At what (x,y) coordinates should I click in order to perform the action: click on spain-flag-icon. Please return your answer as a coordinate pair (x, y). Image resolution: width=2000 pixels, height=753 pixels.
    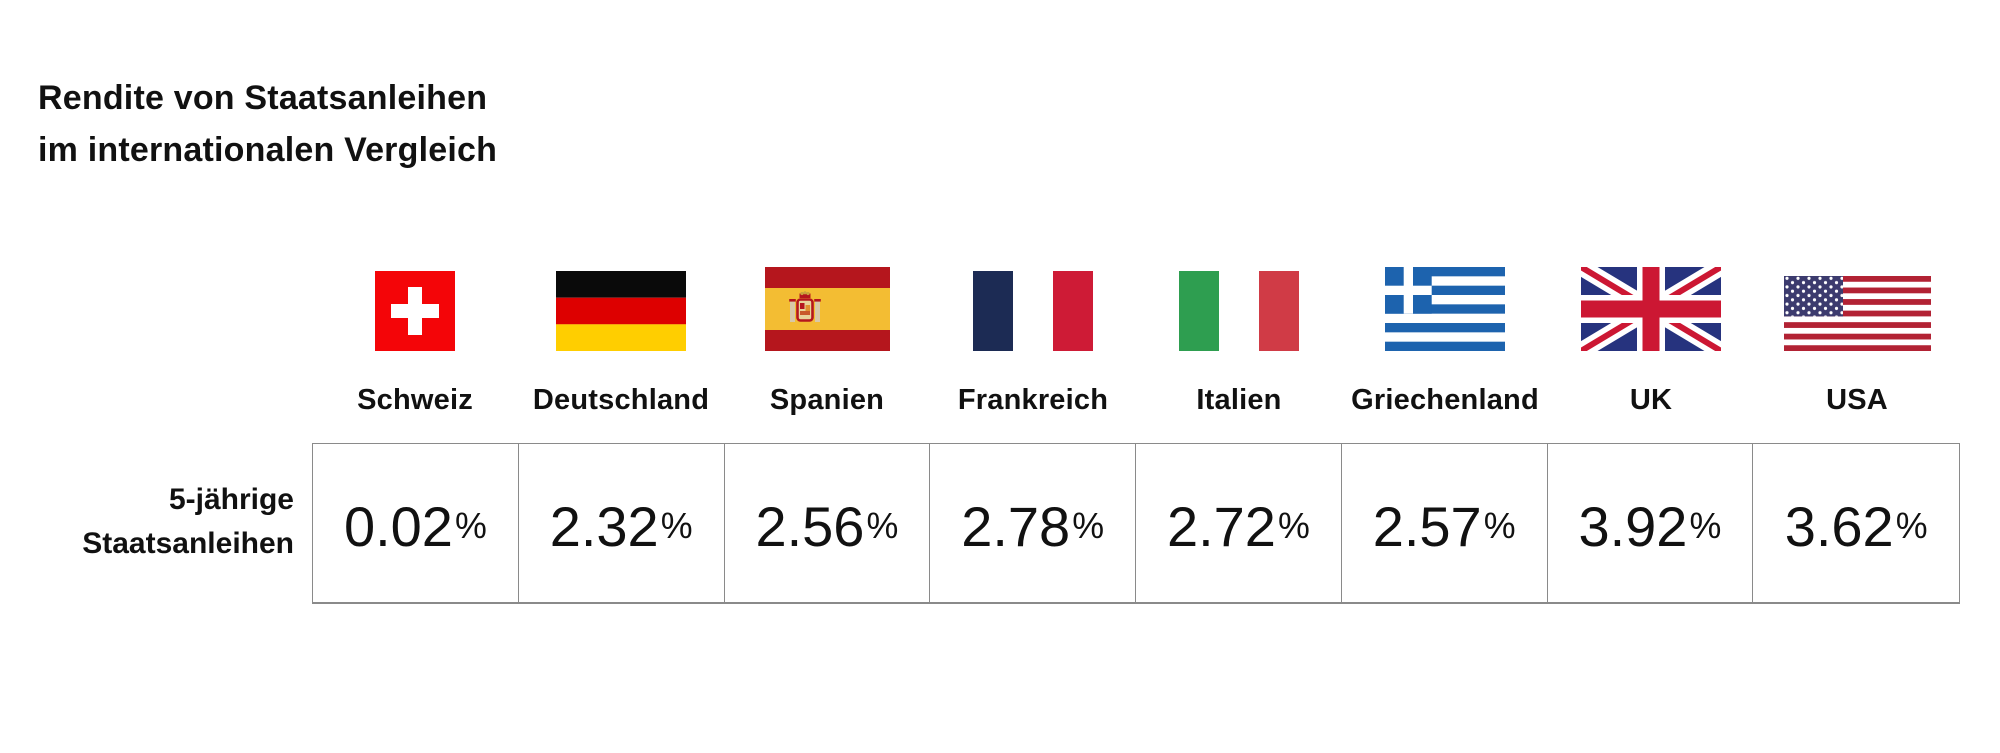
    Looking at the image, I should click on (827, 307).